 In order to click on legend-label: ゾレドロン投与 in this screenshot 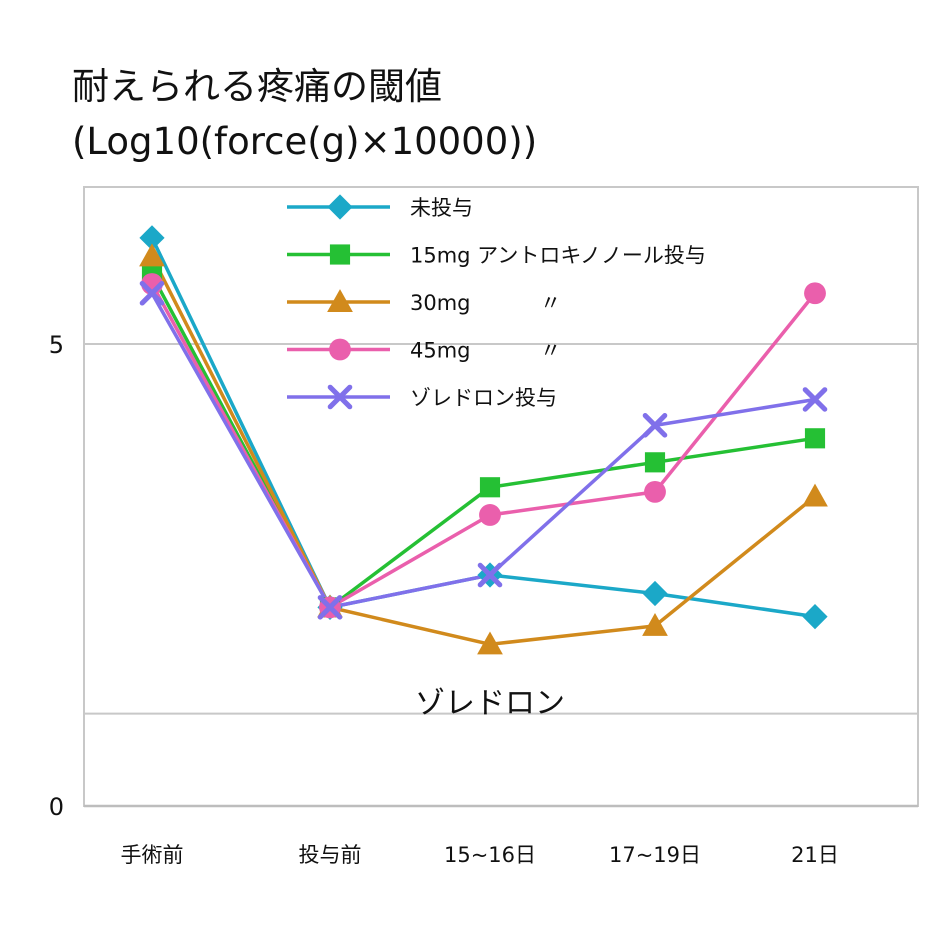, I will do `click(483, 398)`.